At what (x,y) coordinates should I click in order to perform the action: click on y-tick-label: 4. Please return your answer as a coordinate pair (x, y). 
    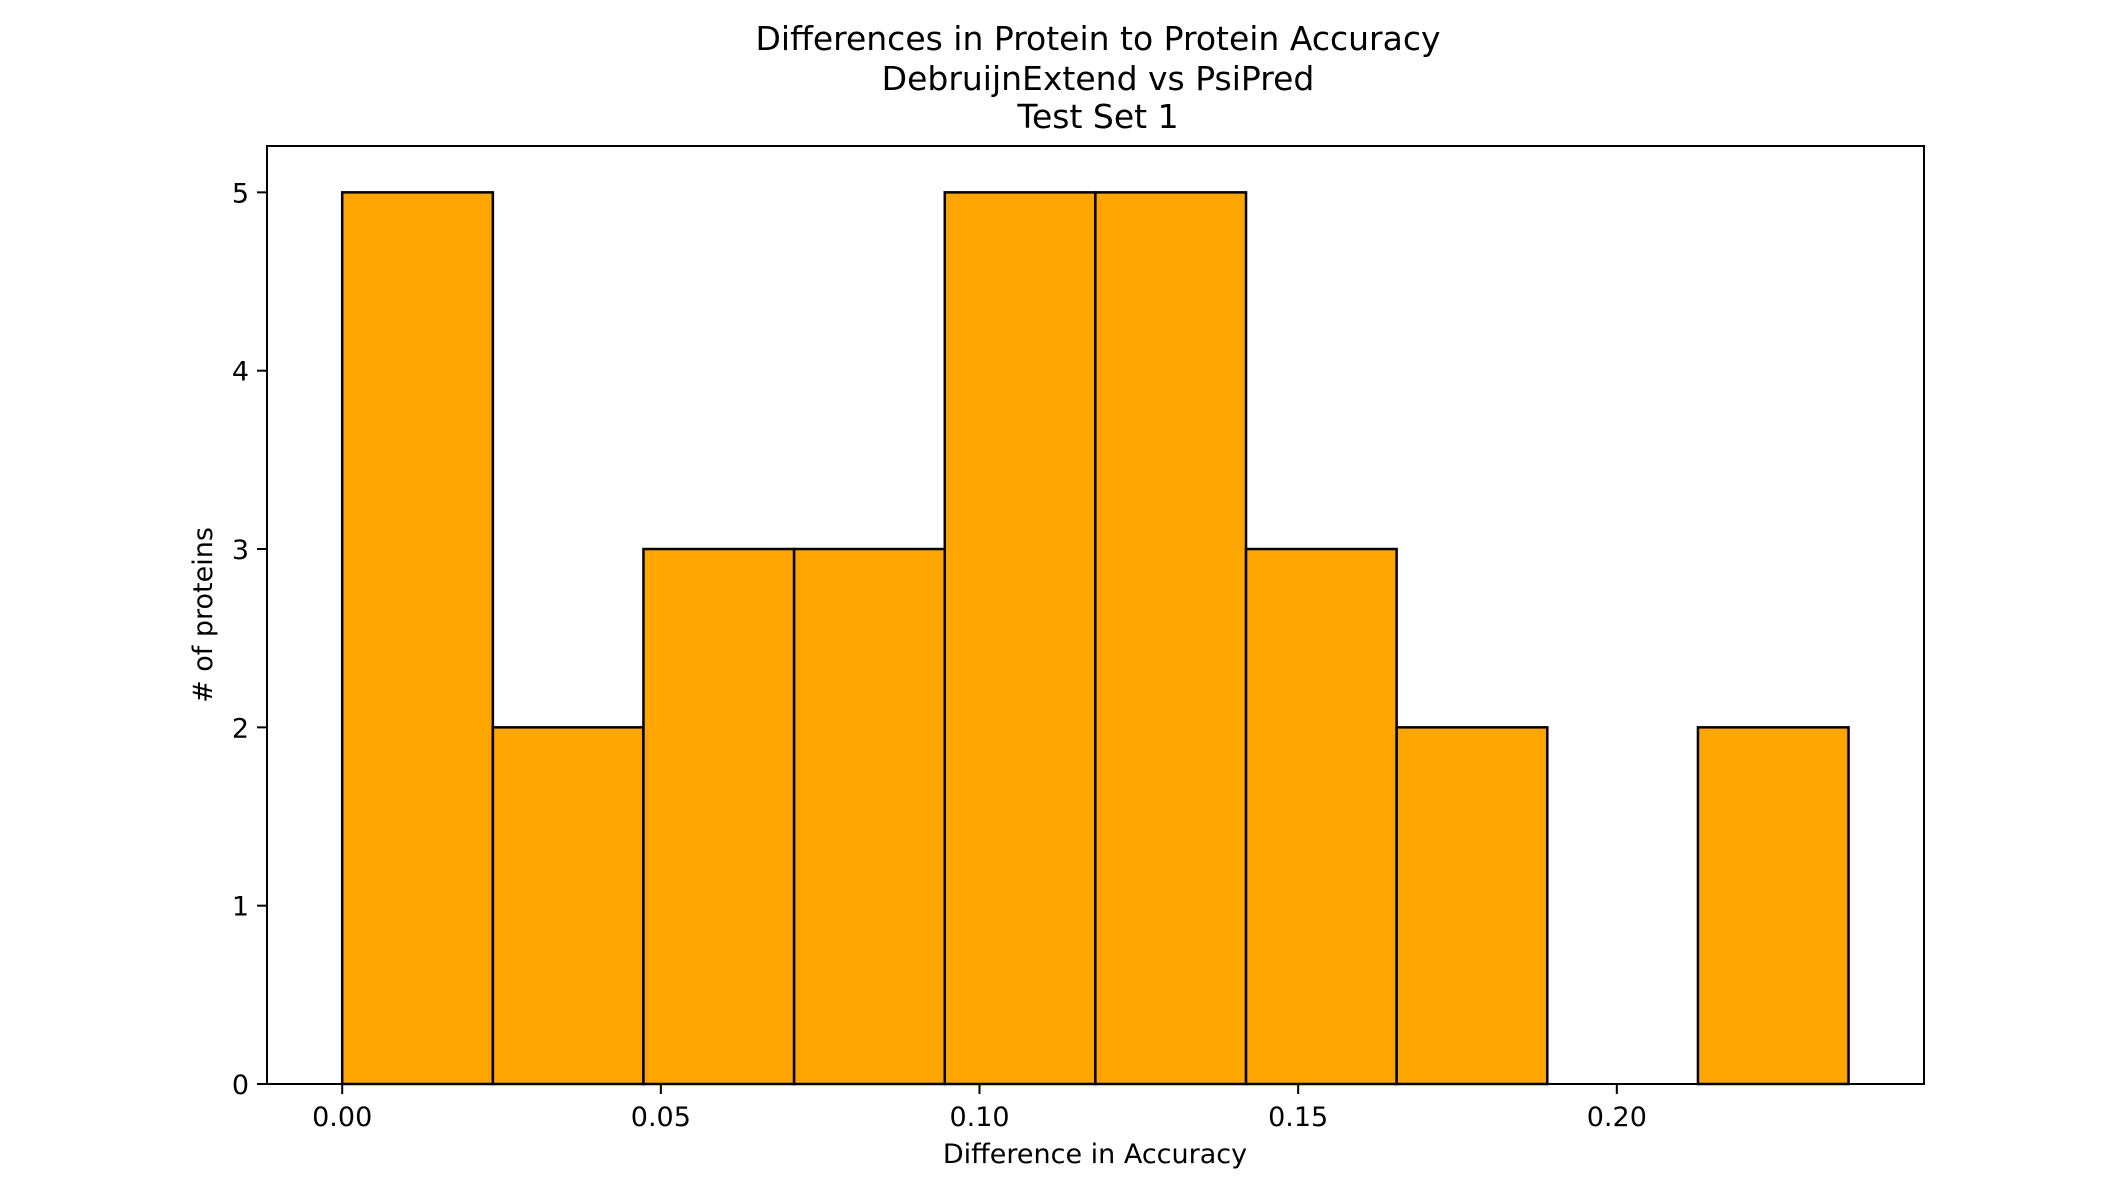
    Looking at the image, I should click on (240, 372).